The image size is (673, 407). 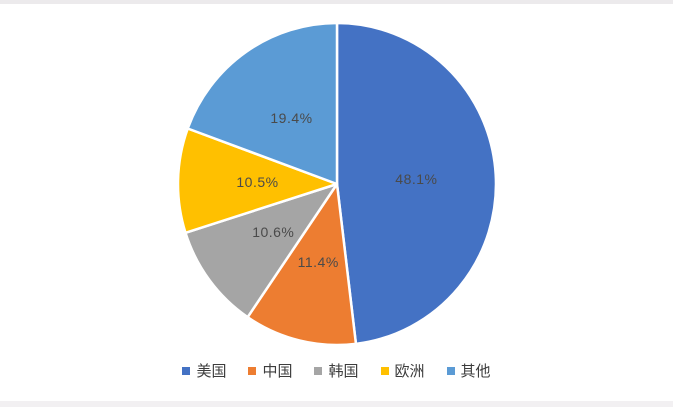 What do you see at coordinates (343, 371) in the screenshot?
I see `legend-label: 韩国` at bounding box center [343, 371].